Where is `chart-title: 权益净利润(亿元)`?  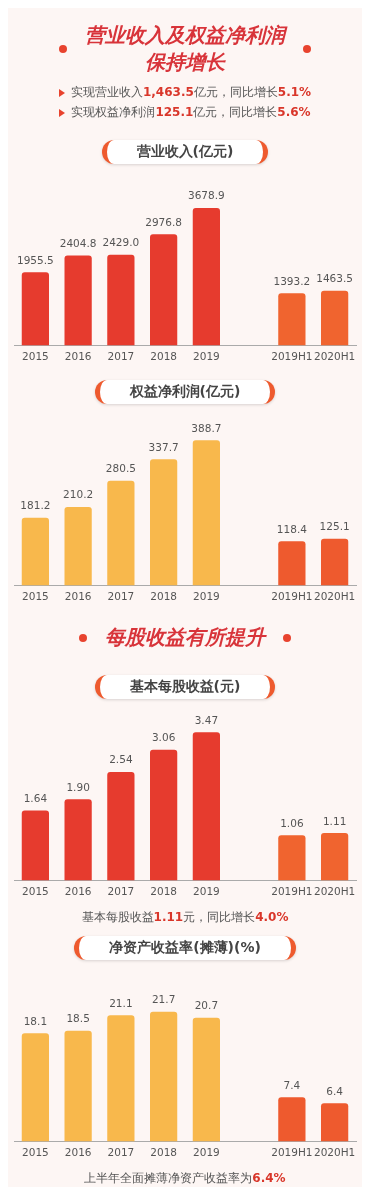 chart-title: 权益净利润(亿元) is located at coordinates (185, 392).